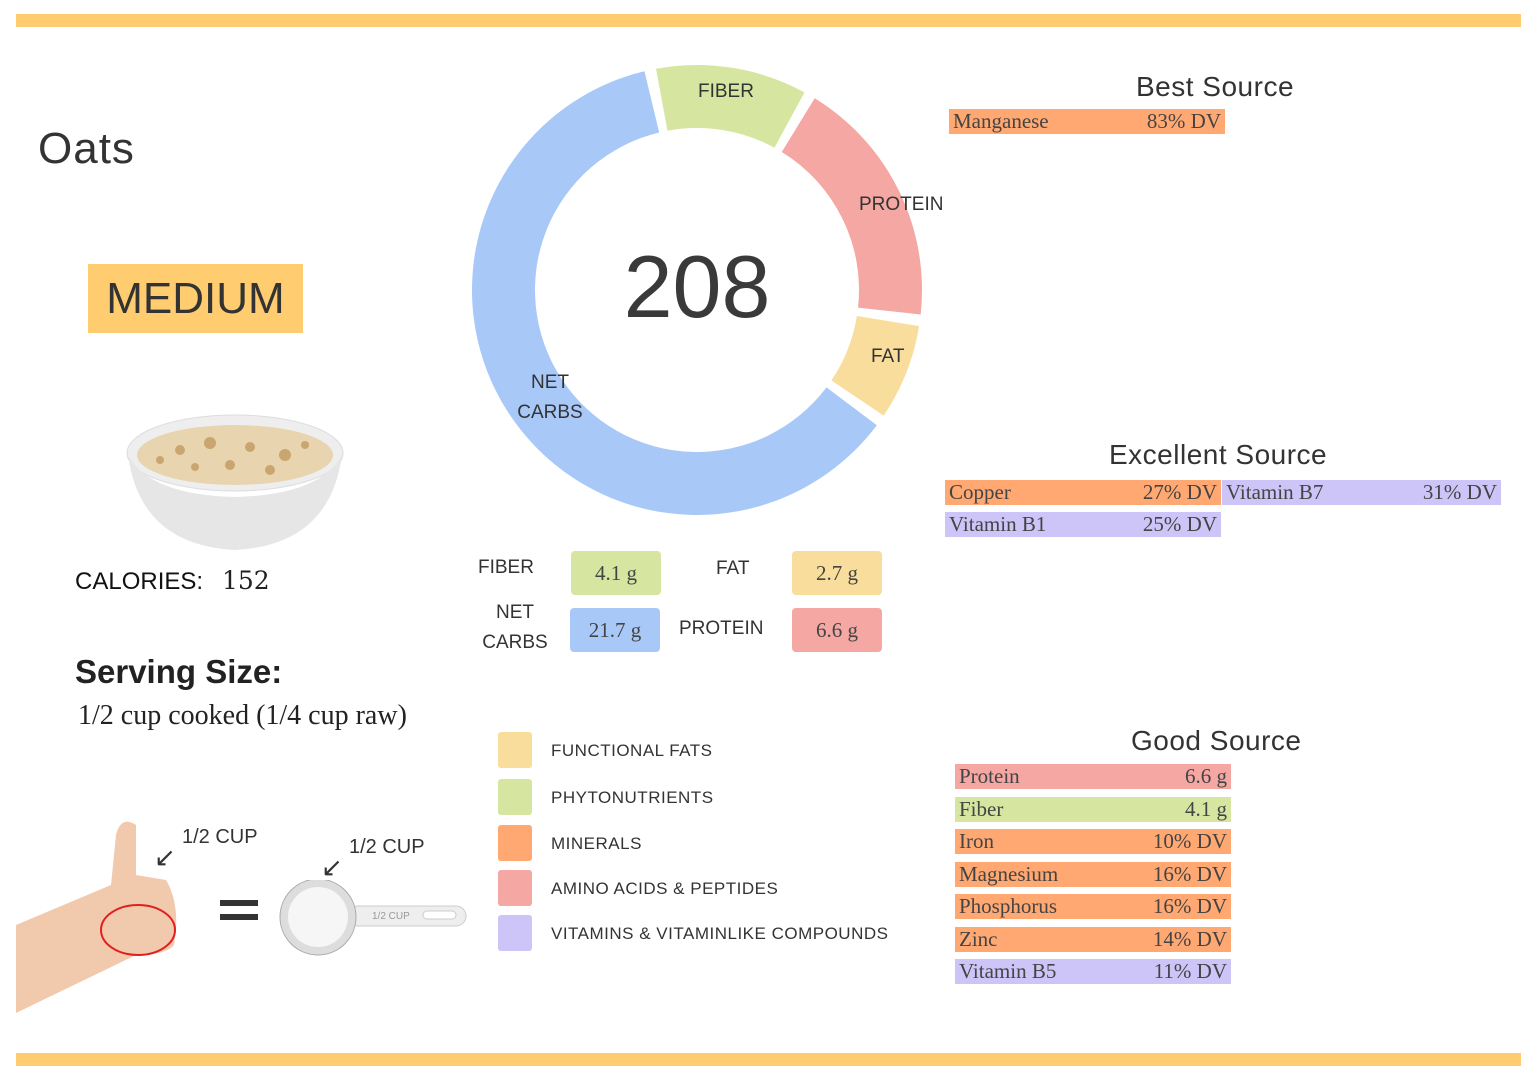 This screenshot has height=1081, width=1536. What do you see at coordinates (665, 888) in the screenshot?
I see `legend-label: AMINO ACIDS & PEPTIDES` at bounding box center [665, 888].